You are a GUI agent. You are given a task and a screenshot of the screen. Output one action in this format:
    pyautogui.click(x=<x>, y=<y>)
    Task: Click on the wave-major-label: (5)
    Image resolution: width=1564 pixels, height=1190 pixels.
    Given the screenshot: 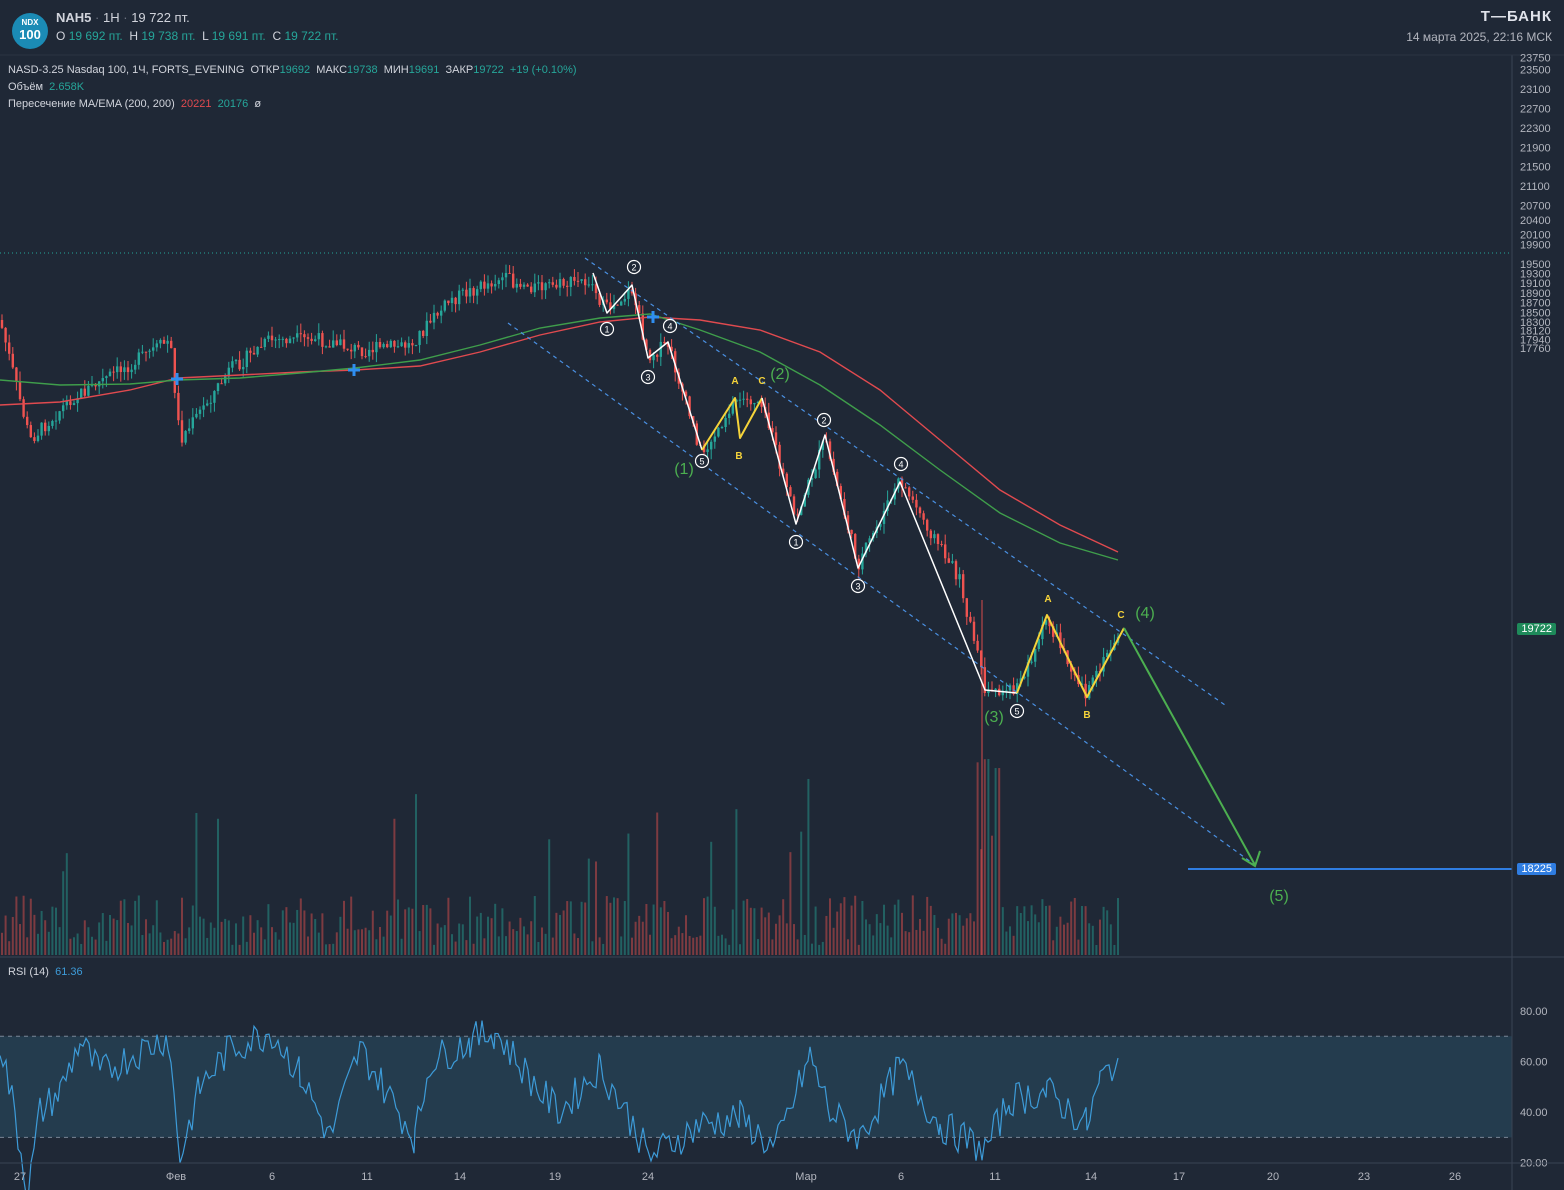 What is the action you would take?
    pyautogui.click(x=1279, y=896)
    